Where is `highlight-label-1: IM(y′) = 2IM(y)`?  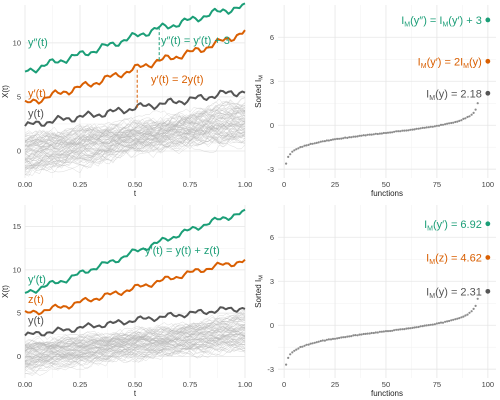 highlight-label-1: IM(y′) = 2IM(y) is located at coordinates (450, 63).